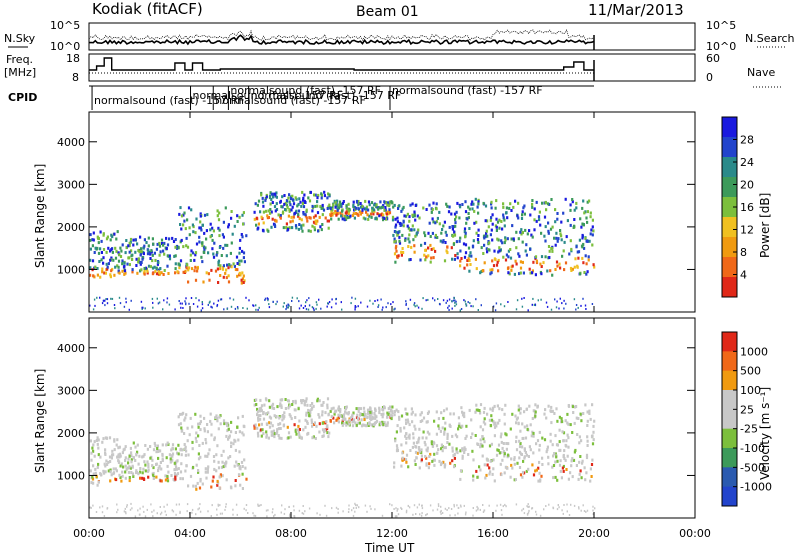 This screenshot has width=800, height=554. I want to click on colorbar-tick-label: -25, so click(749, 429).